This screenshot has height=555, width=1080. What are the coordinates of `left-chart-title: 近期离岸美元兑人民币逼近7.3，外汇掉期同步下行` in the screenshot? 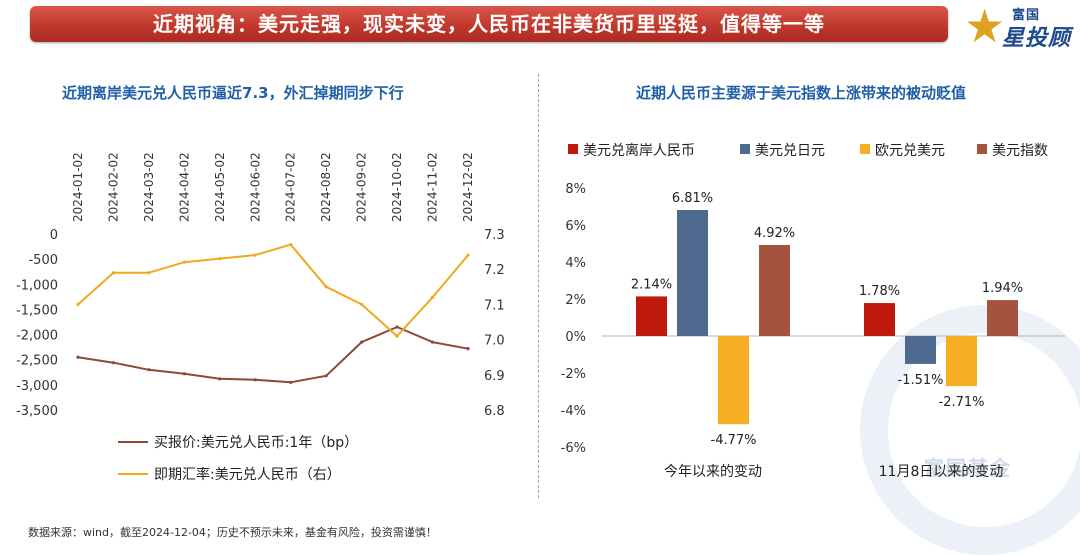 It's located at (233, 93).